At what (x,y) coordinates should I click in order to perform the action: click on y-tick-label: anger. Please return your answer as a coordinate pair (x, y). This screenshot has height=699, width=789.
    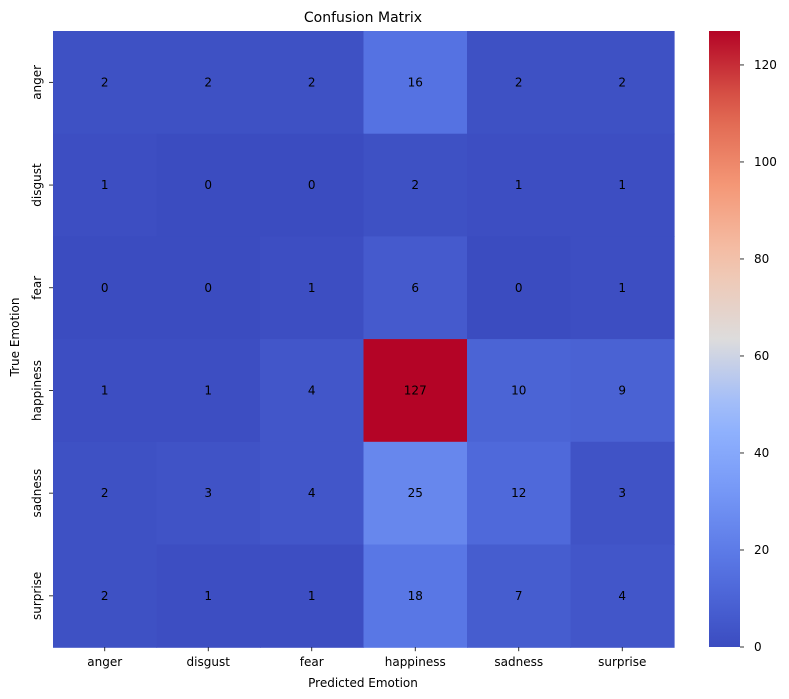
    Looking at the image, I should click on (37, 82).